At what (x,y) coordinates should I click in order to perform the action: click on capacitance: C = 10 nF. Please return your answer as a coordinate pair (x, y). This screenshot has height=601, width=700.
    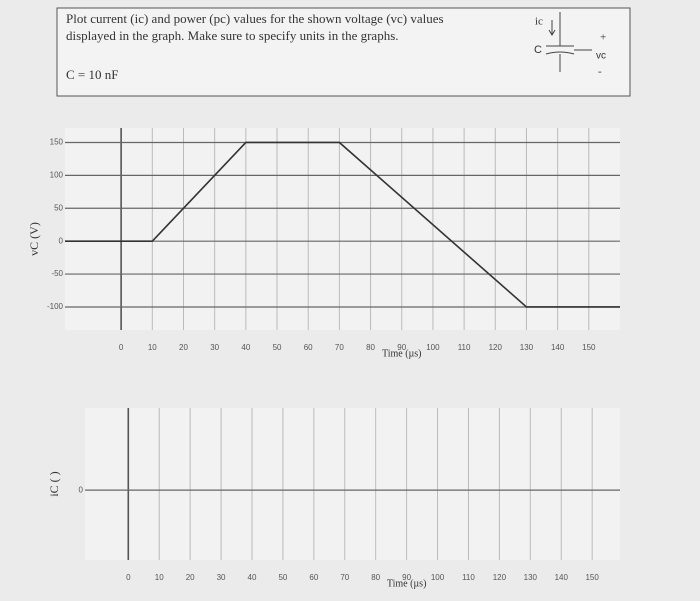
    Looking at the image, I should click on (92, 74).